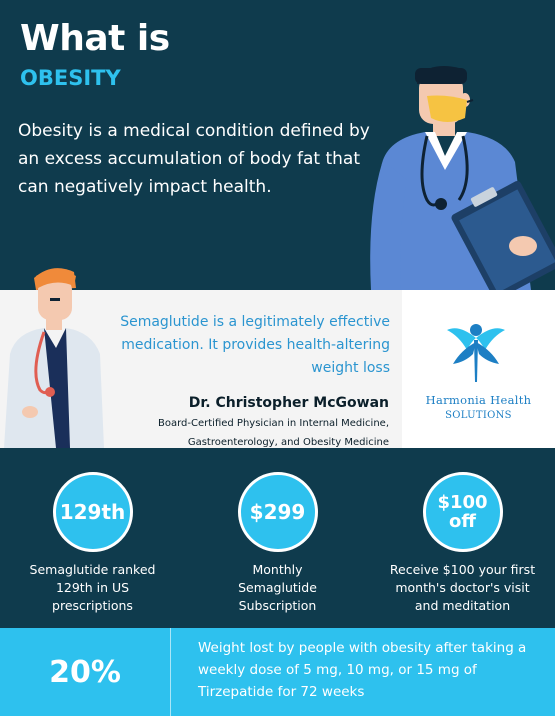  I want to click on page-subtitle: OBESITY, so click(70, 78).